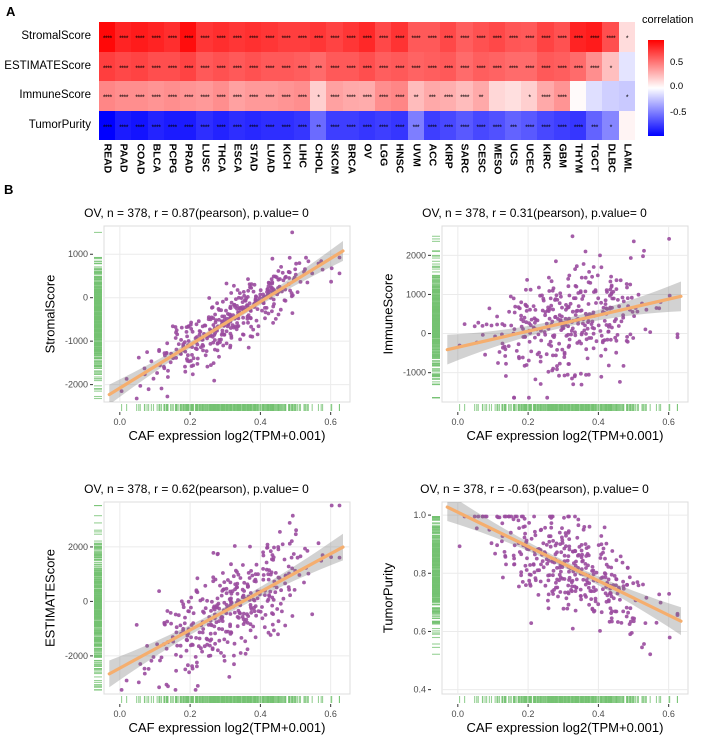  Describe the element at coordinates (367, 151) in the screenshot. I see `heatmap-column-label-ov: OV` at that location.